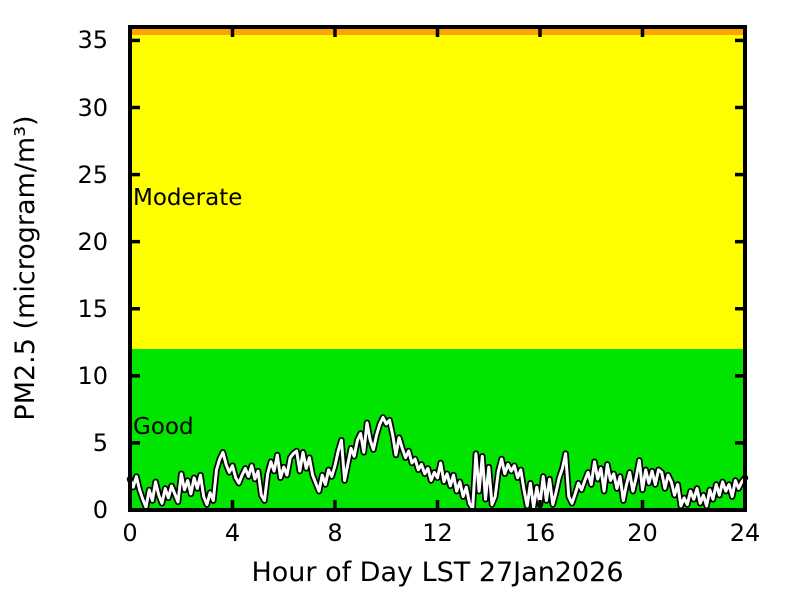 The width and height of the screenshot is (800, 600). Describe the element at coordinates (92, 375) in the screenshot. I see `y-tick-label: 10` at that location.